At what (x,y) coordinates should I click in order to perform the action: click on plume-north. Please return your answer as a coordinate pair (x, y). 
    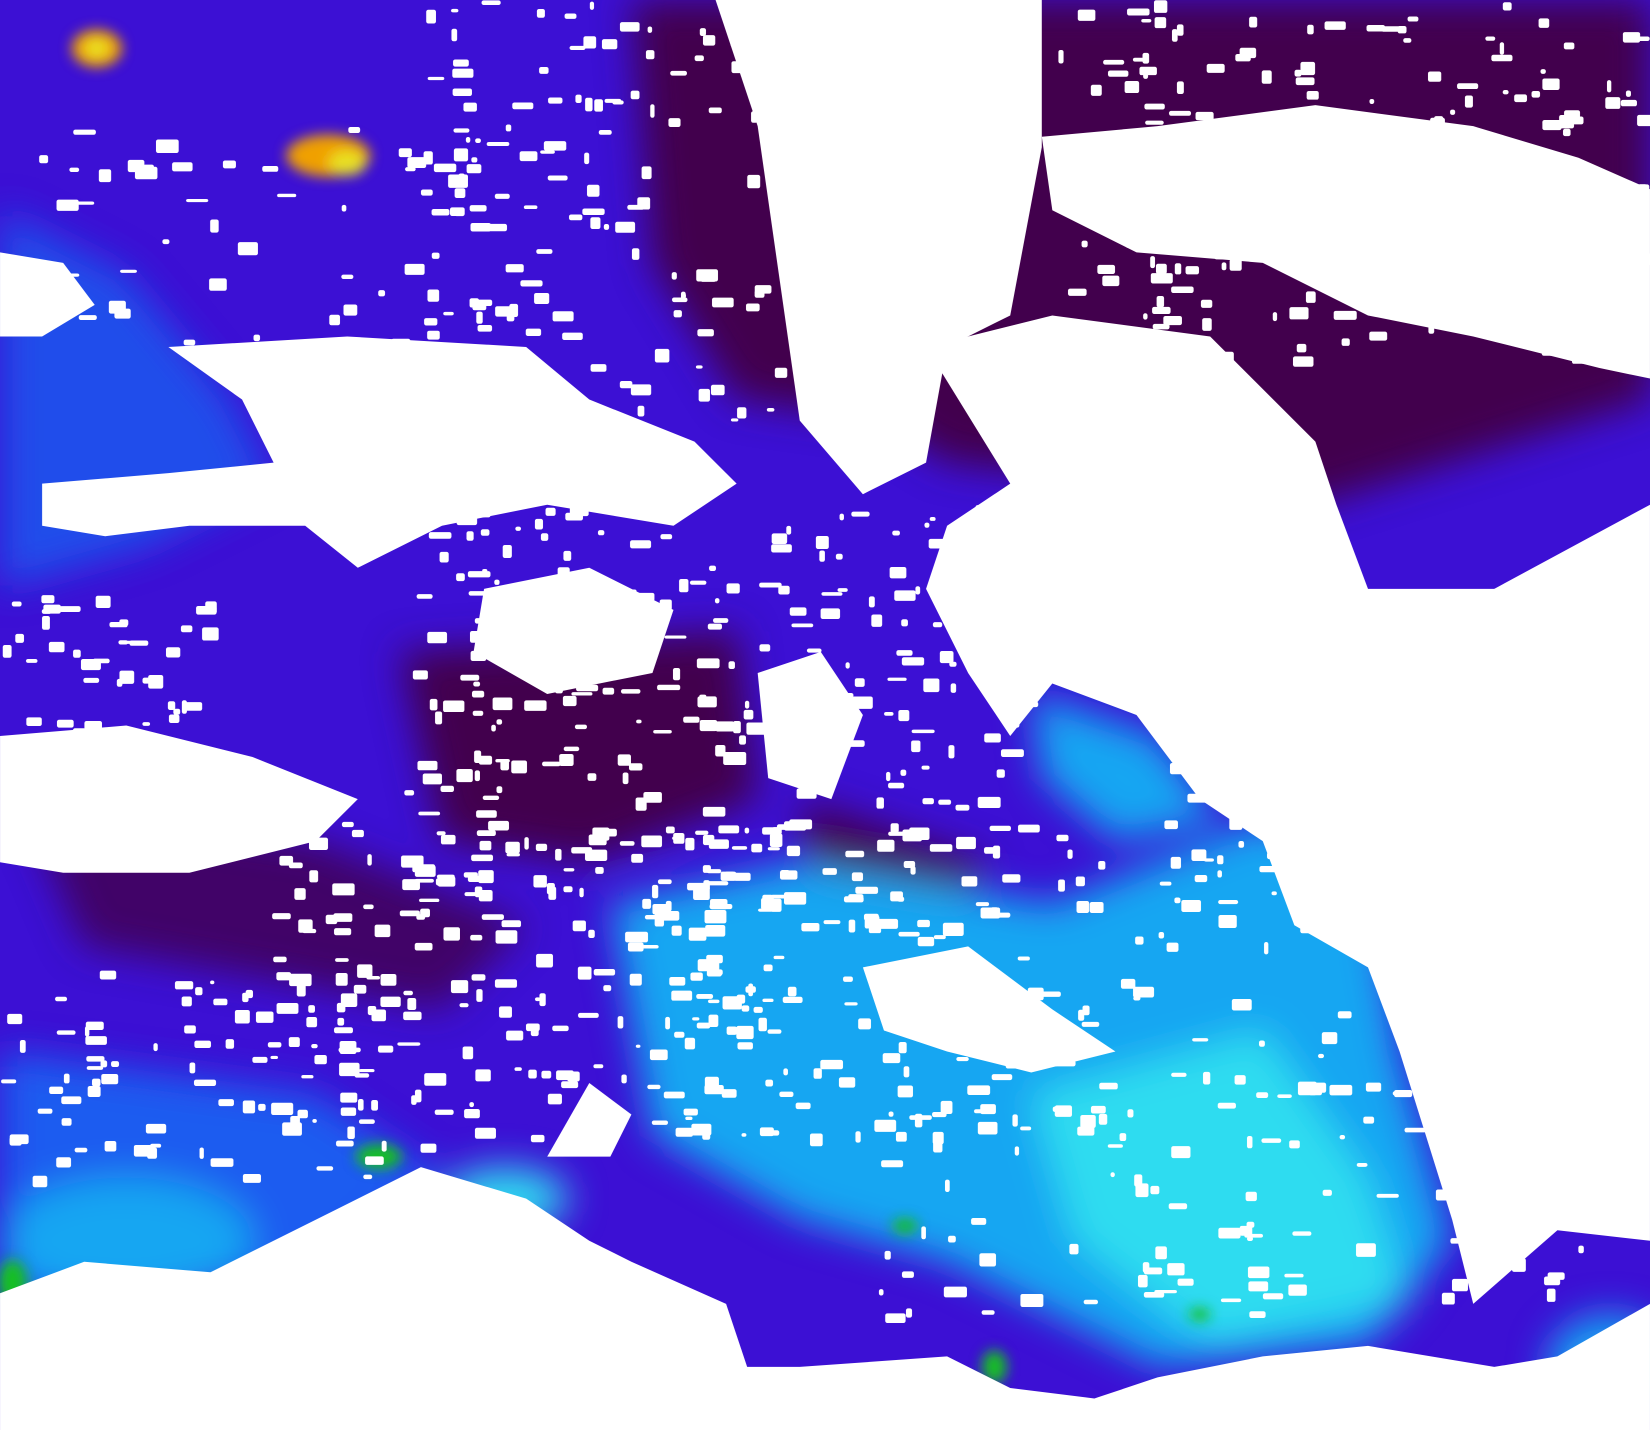
    Looking at the image, I should click on (1126, 767).